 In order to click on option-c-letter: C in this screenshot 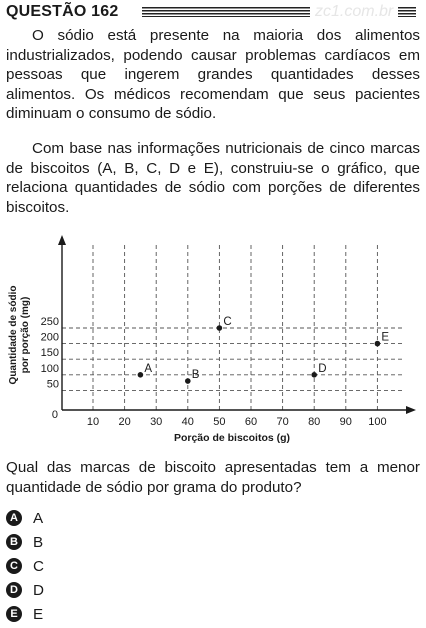, I will do `click(14, 566)`.